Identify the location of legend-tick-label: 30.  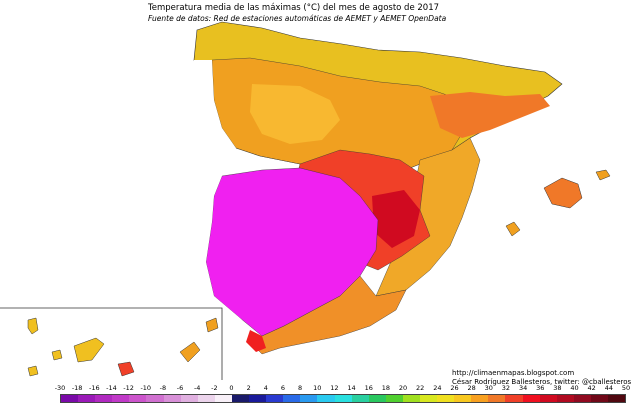
(488, 388).